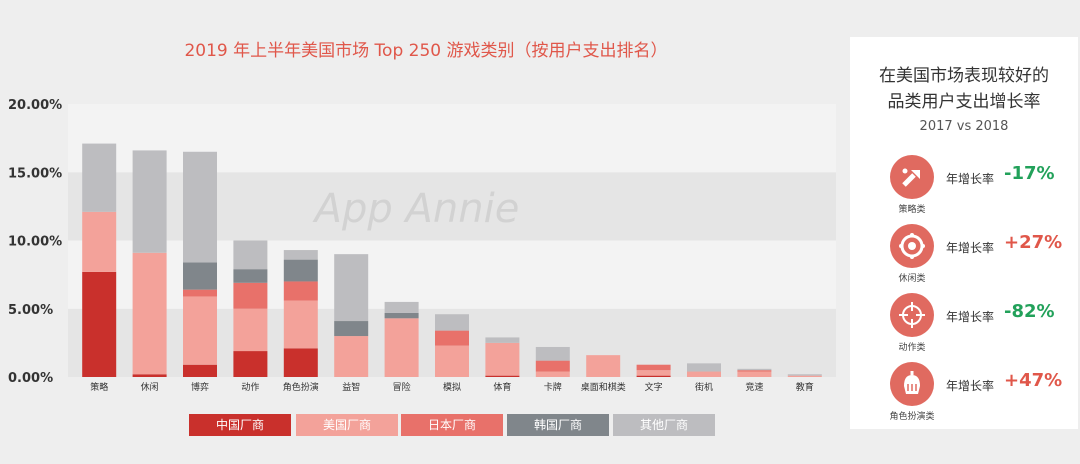 Image resolution: width=1080 pixels, height=464 pixels. Describe the element at coordinates (1029, 311) in the screenshot. I see `growth-value: -82%` at that location.